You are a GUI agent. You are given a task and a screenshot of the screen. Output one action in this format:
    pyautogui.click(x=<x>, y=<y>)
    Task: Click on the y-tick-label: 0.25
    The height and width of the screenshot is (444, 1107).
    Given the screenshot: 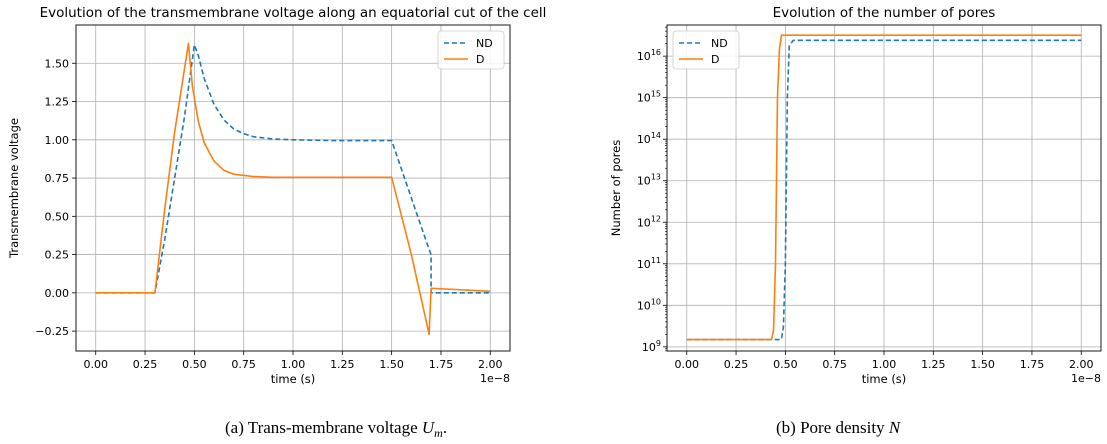 What is the action you would take?
    pyautogui.click(x=57, y=255)
    